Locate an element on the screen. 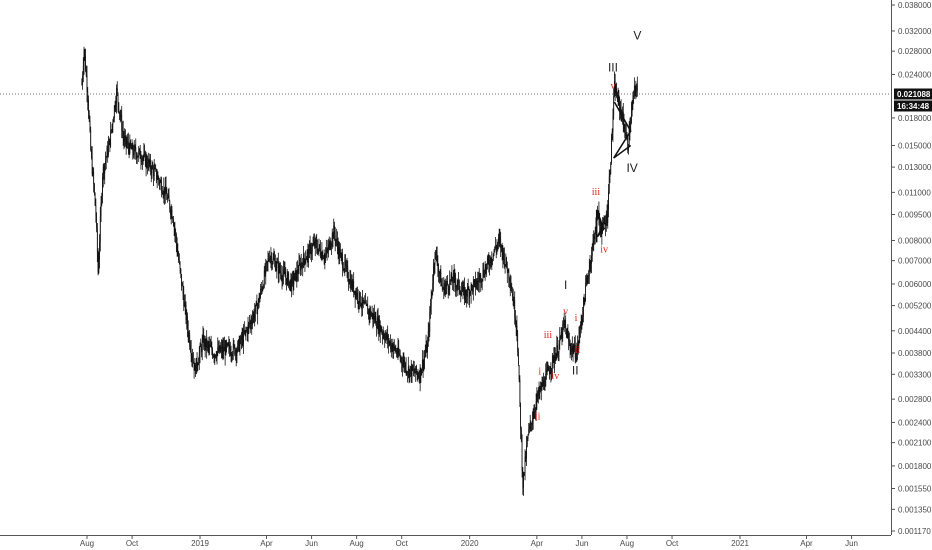  wave-label-minor: ii is located at coordinates (538, 416).